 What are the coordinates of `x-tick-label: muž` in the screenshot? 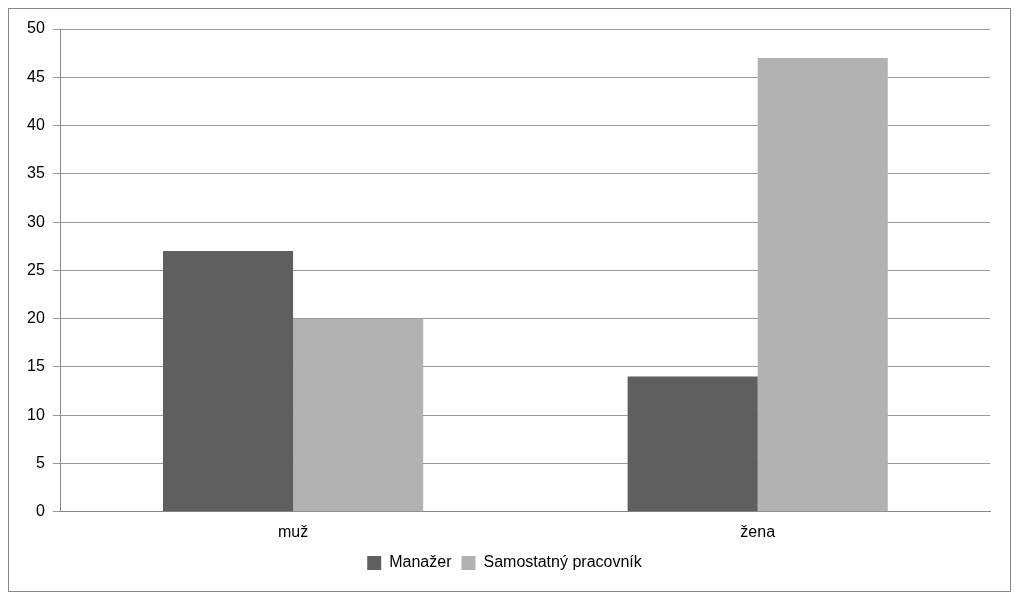 It's located at (293, 531).